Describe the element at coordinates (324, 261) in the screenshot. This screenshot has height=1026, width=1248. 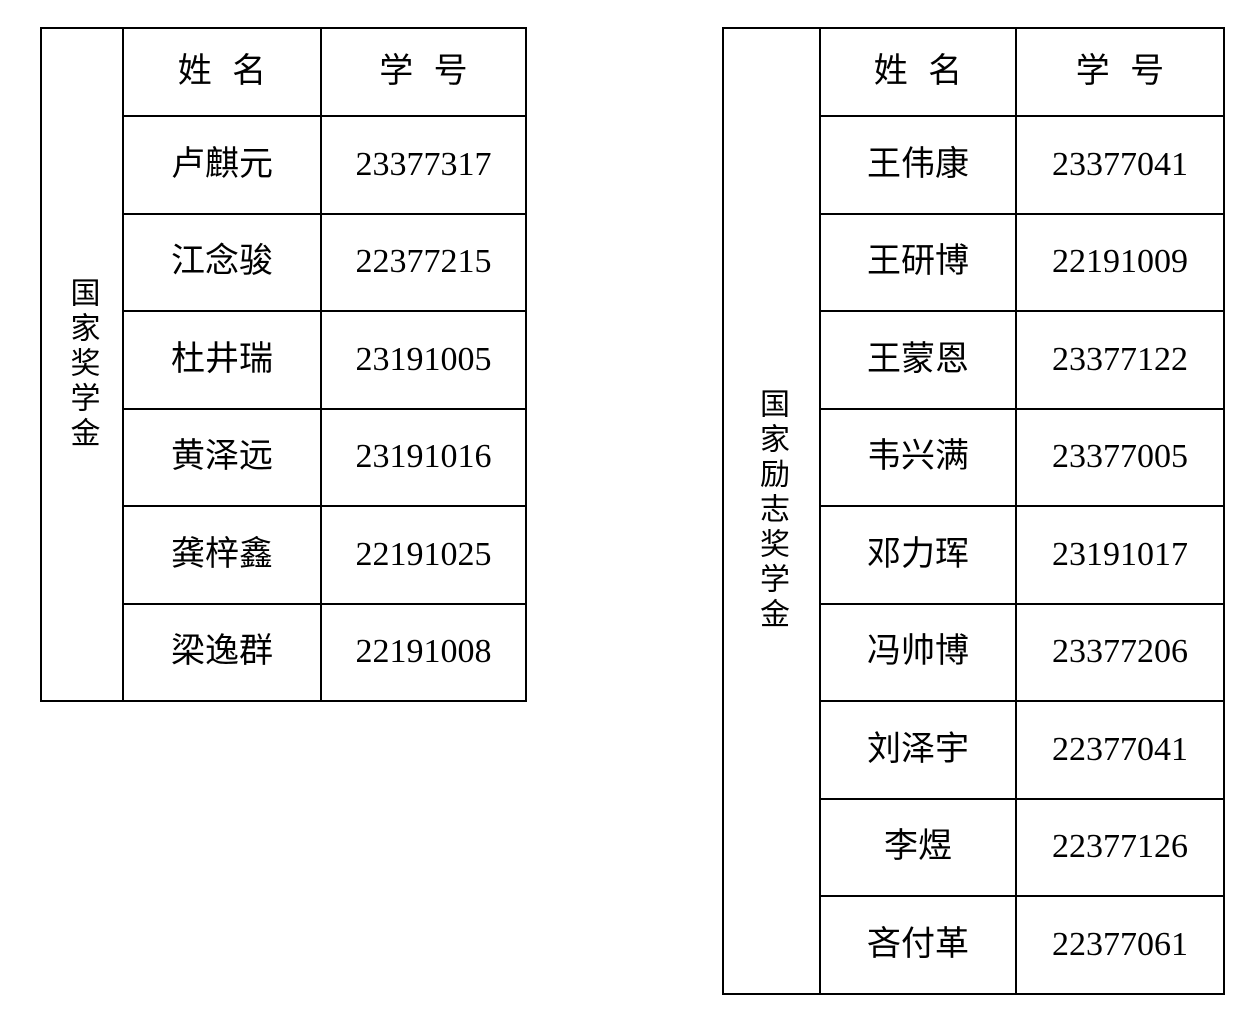
I see `table-row: 江念骏 22377215` at that location.